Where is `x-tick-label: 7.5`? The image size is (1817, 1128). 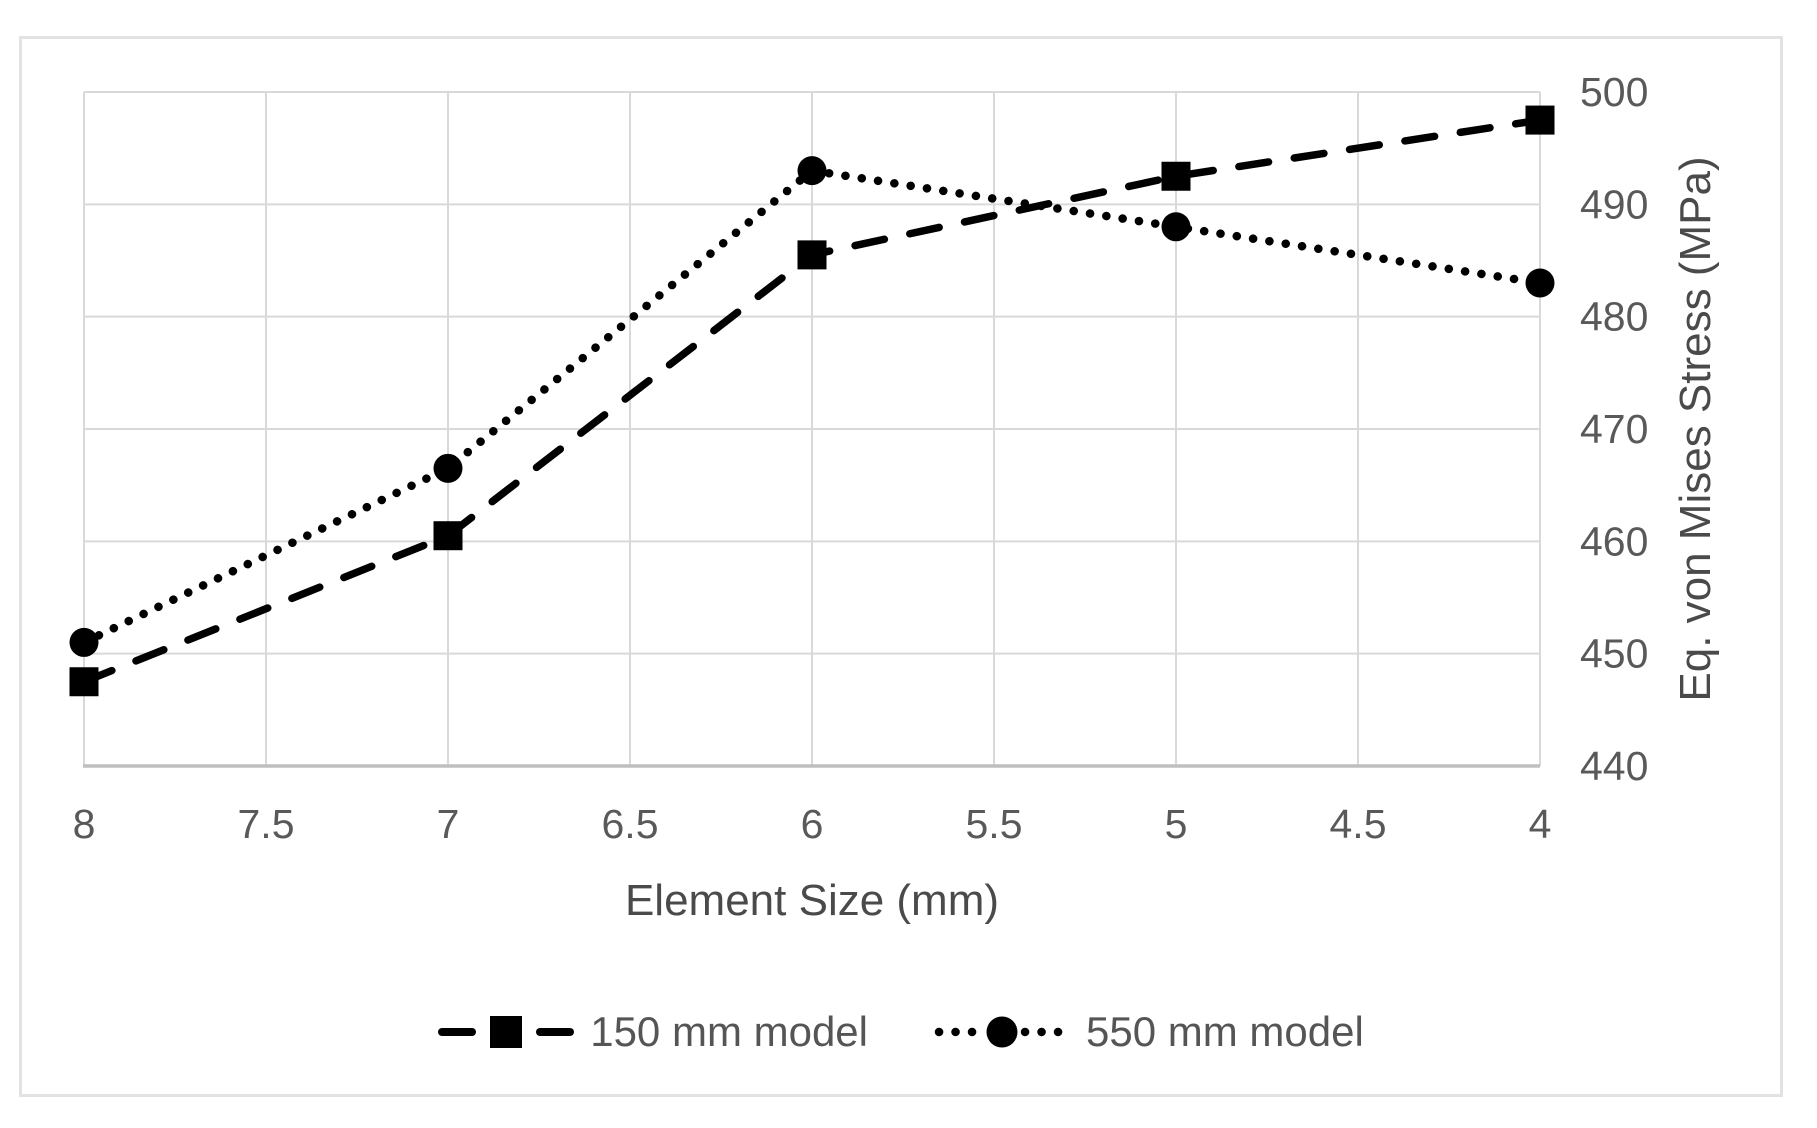
x-tick-label: 7.5 is located at coordinates (266, 824).